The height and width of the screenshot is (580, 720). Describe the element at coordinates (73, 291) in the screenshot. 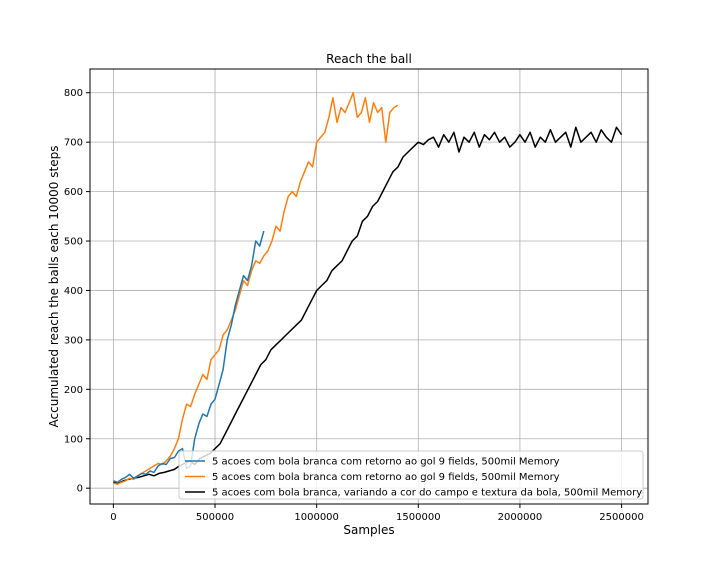

I see `y-tick-label: 400` at that location.